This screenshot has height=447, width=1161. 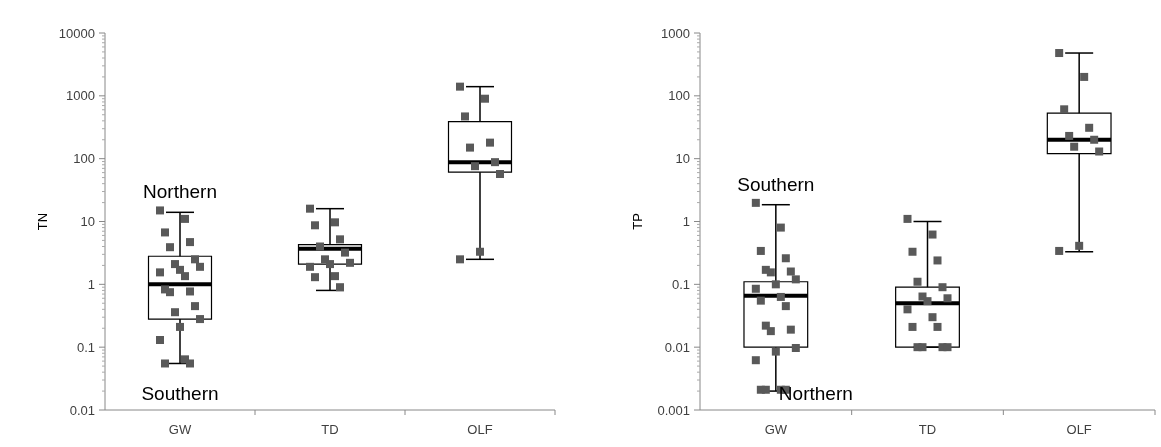 I want to click on y-axis-title: TN, so click(x=42, y=221).